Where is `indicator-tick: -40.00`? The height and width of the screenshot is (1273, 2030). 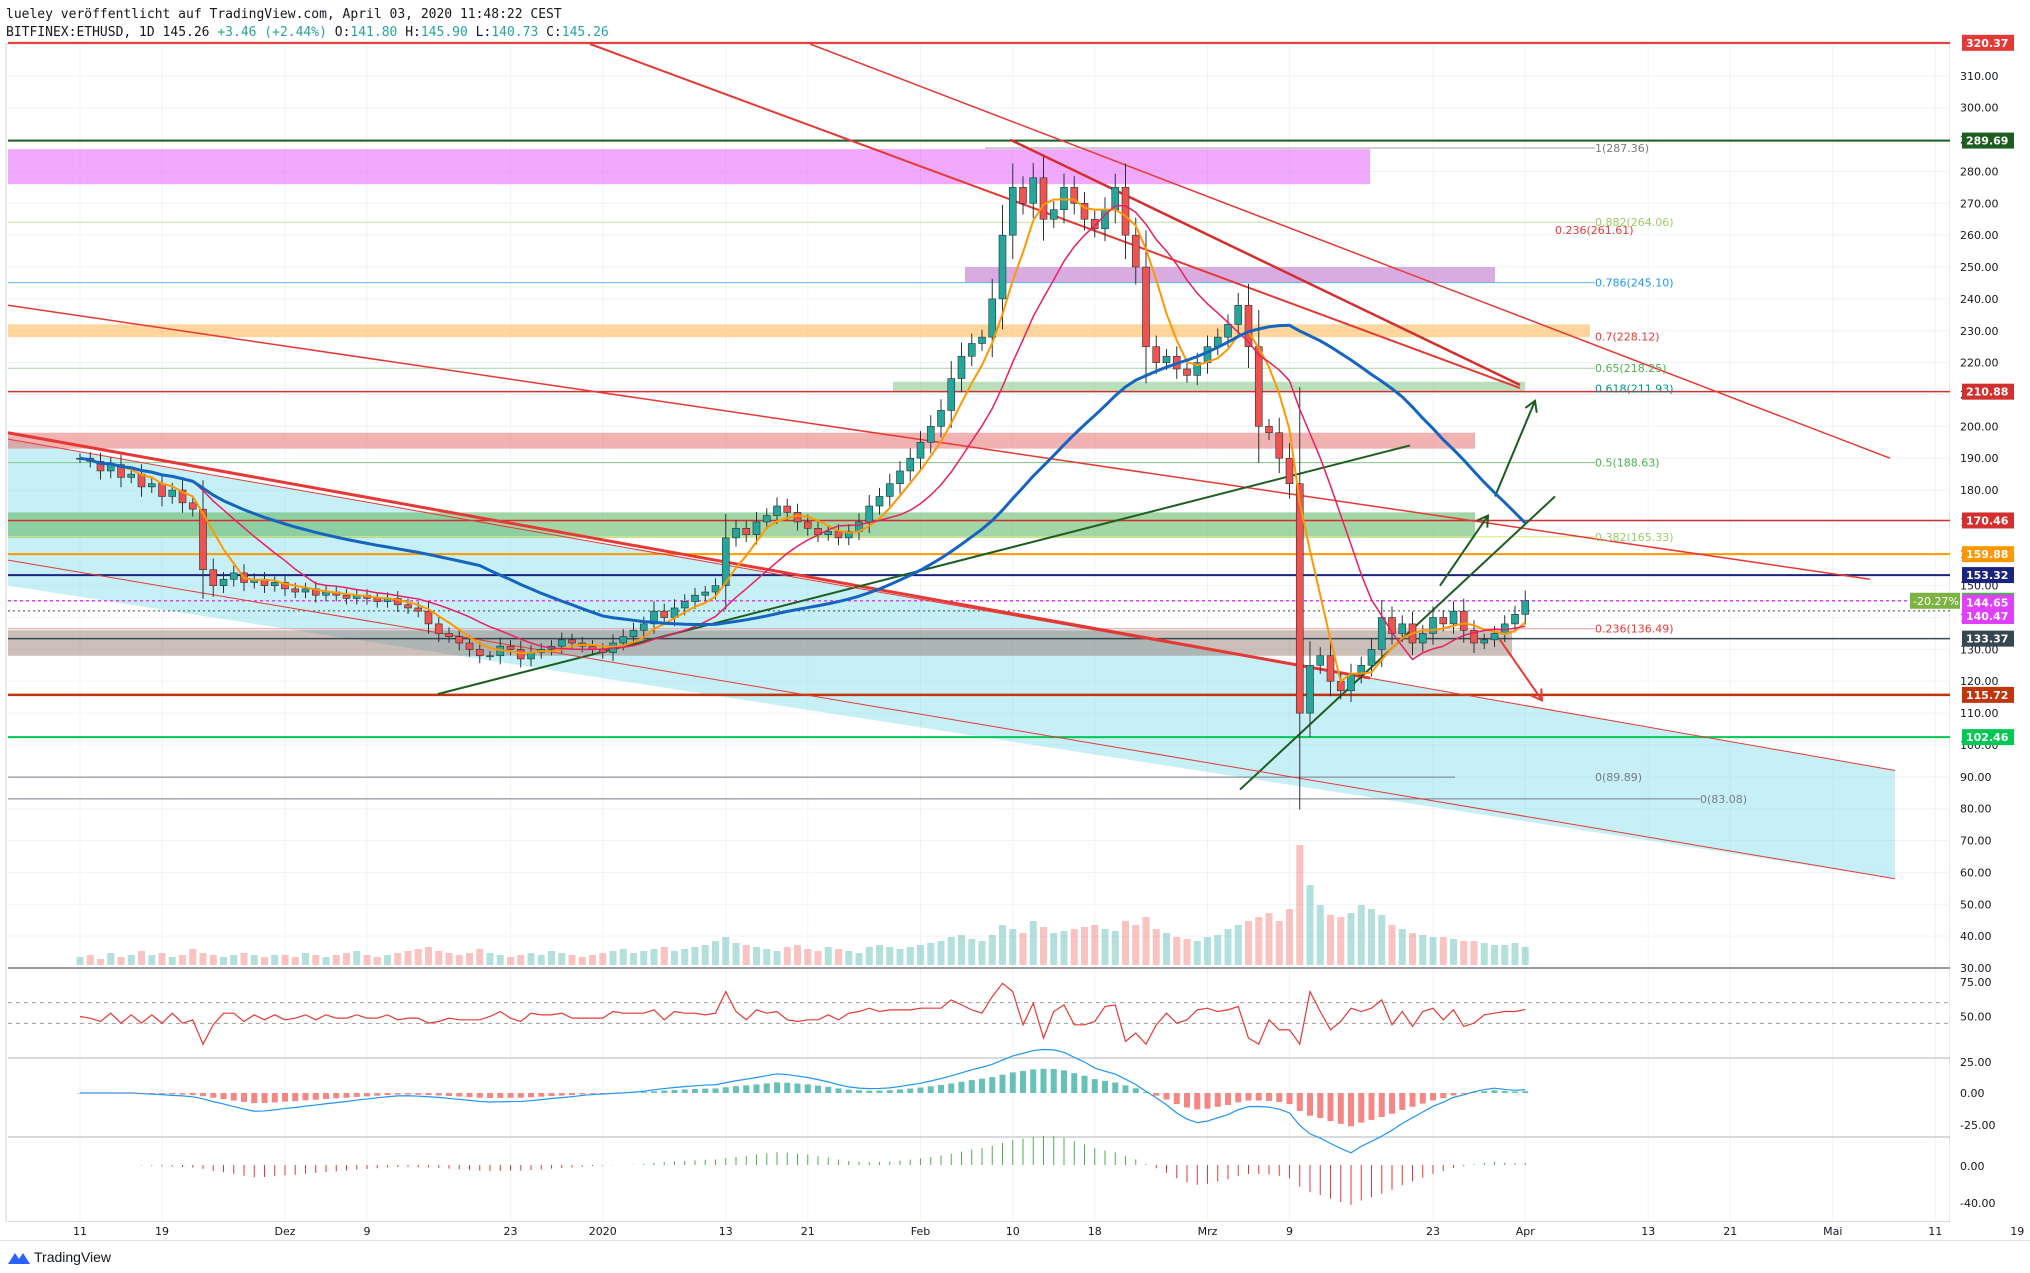
indicator-tick: -40.00 is located at coordinates (1977, 1203).